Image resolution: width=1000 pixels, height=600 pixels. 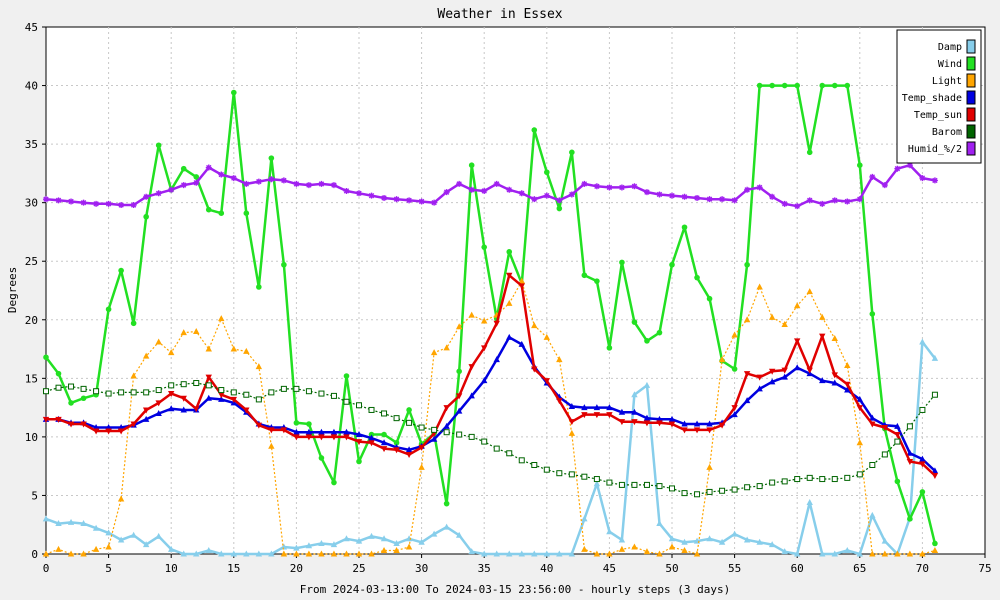 I want to click on y-tick-label: 40, so click(x=31, y=86).